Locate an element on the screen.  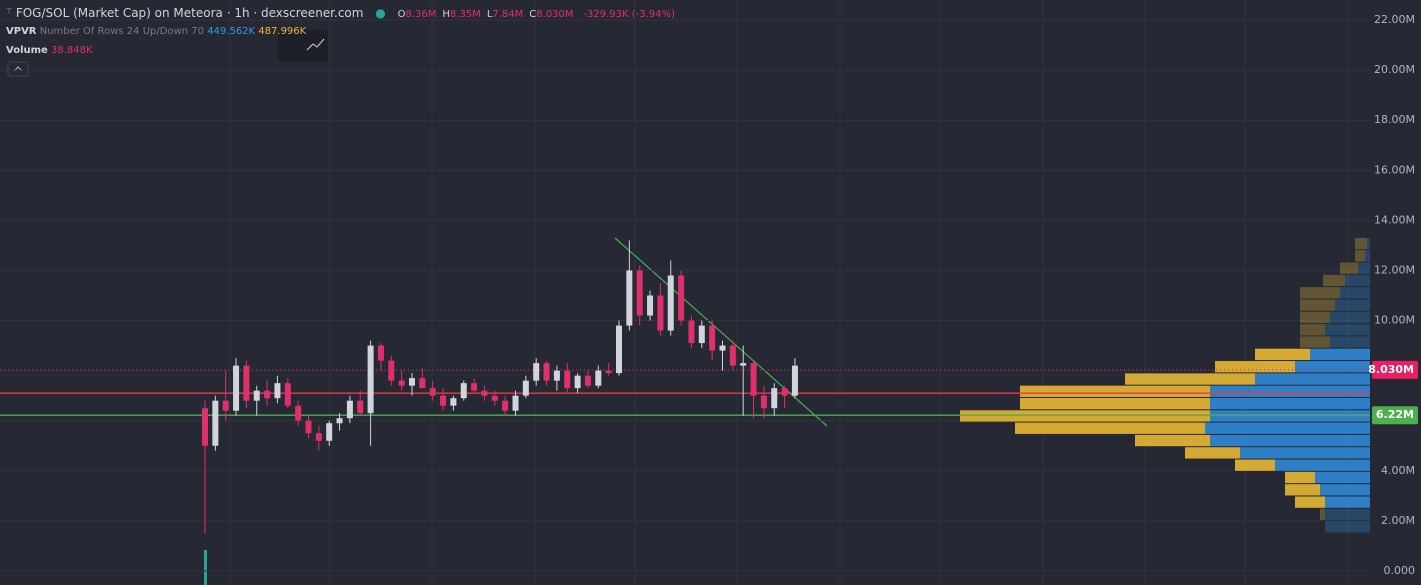
ohlc-key: O is located at coordinates (401, 14).